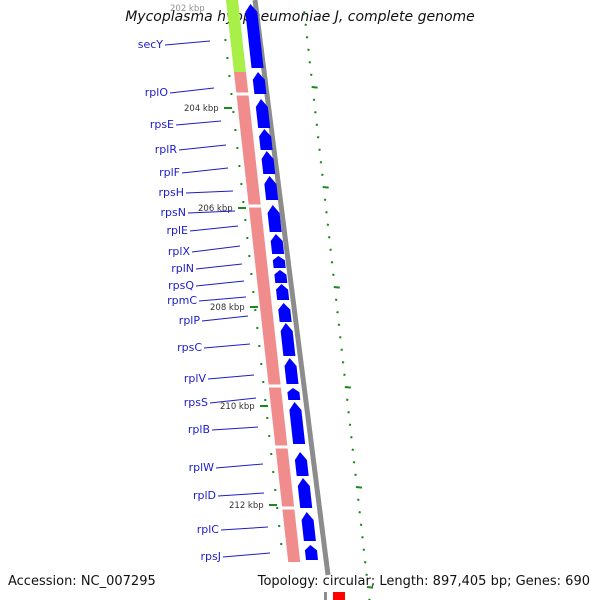 The width and height of the screenshot is (600, 600). Describe the element at coordinates (236, 36) in the screenshot. I see `green-track-segment` at that location.